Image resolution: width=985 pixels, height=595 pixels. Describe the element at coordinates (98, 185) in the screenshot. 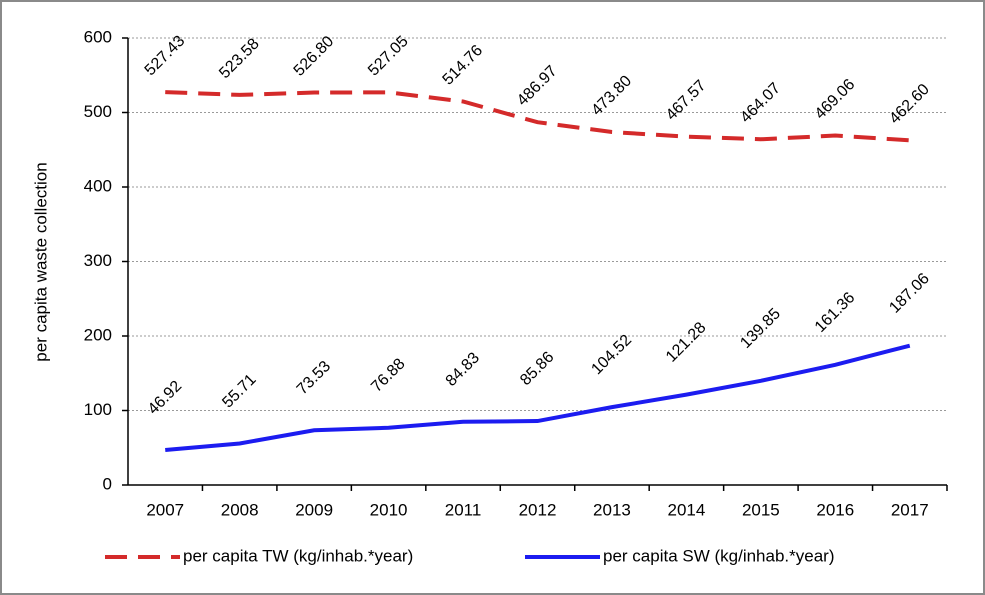

I see `y-tick-label: 400` at that location.